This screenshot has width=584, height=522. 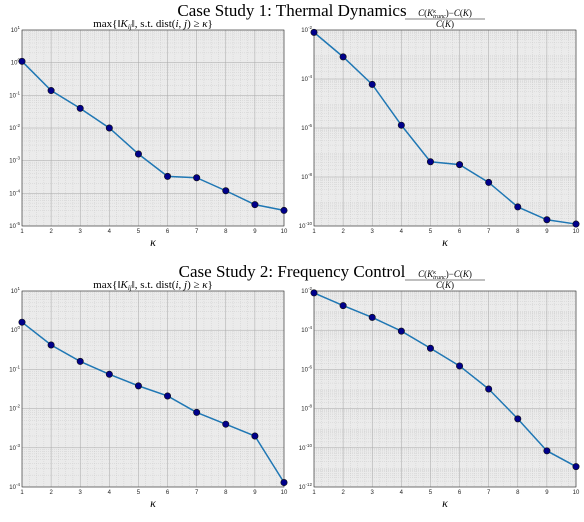 What do you see at coordinates (306, 486) in the screenshot?
I see `y-tick-label: 10⁻¹²` at bounding box center [306, 486].